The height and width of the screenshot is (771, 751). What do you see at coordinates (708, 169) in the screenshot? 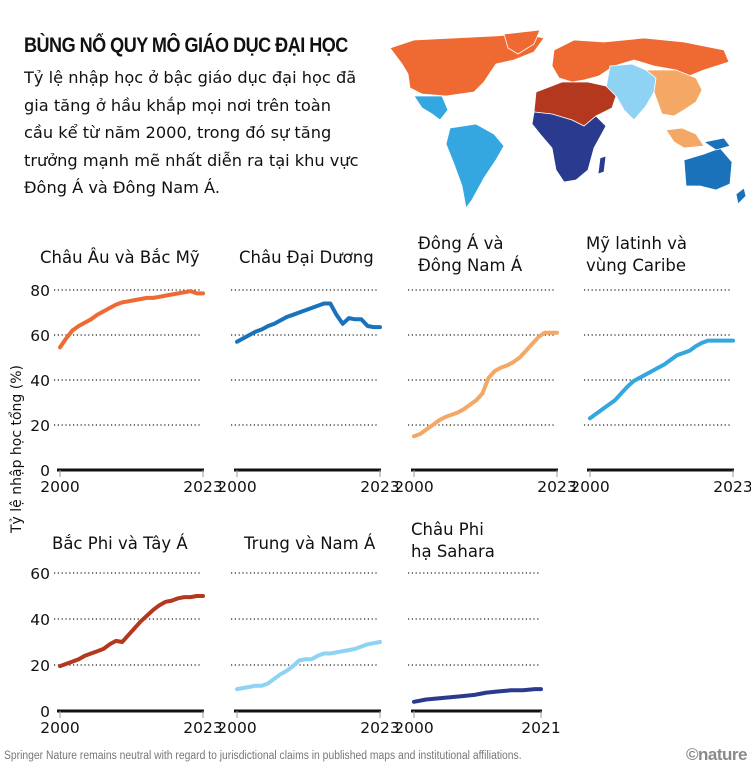
I see `map-region-oceania` at bounding box center [708, 169].